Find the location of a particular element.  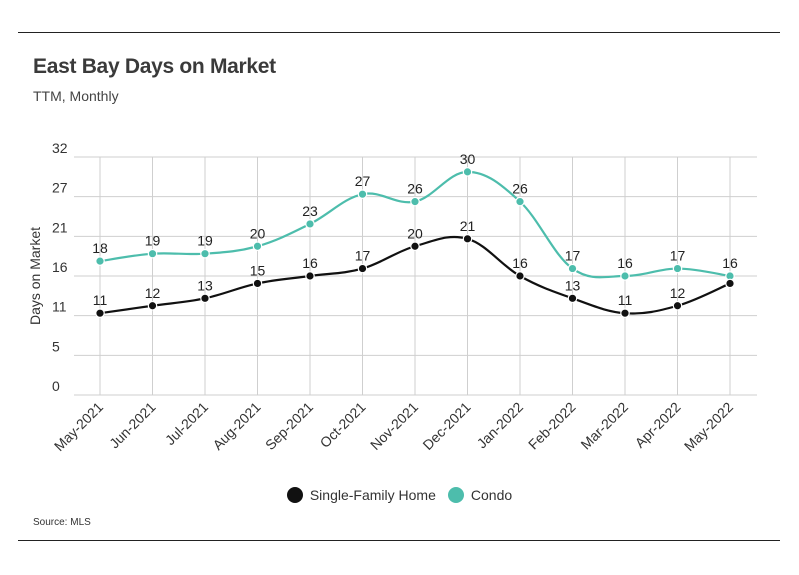

legend-item-single-family: Single-Family Home is located at coordinates (361, 495).